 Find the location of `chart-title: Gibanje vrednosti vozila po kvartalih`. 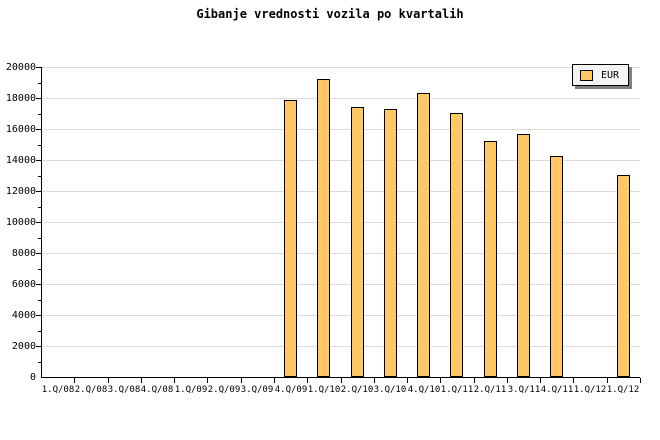

chart-title: Gibanje vrednosti vozila po kvartalih is located at coordinates (330, 14).